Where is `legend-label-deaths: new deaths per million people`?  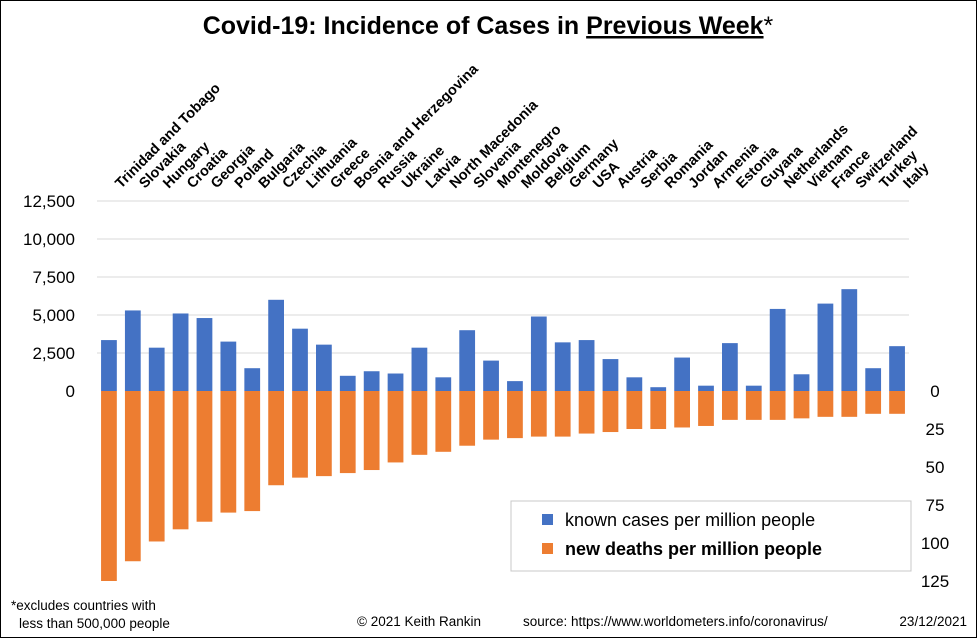 legend-label-deaths: new deaths per million people is located at coordinates (693, 549).